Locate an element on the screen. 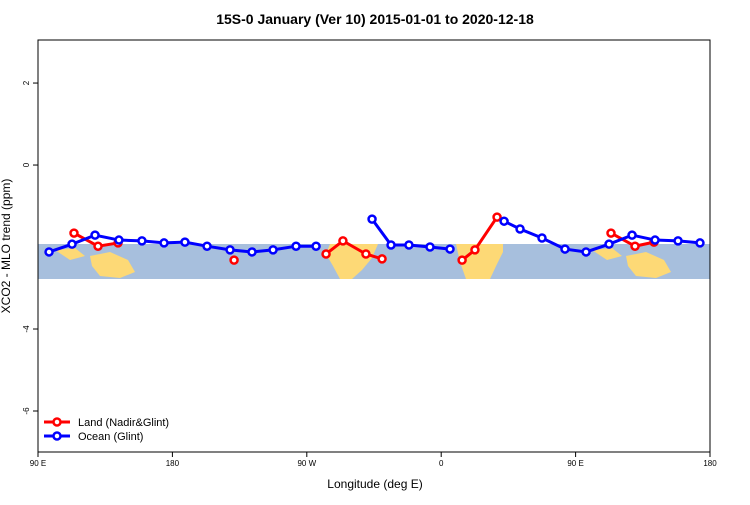 The height and width of the screenshot is (505, 750). legend-label: Ocean (Glint) is located at coordinates (110, 437).